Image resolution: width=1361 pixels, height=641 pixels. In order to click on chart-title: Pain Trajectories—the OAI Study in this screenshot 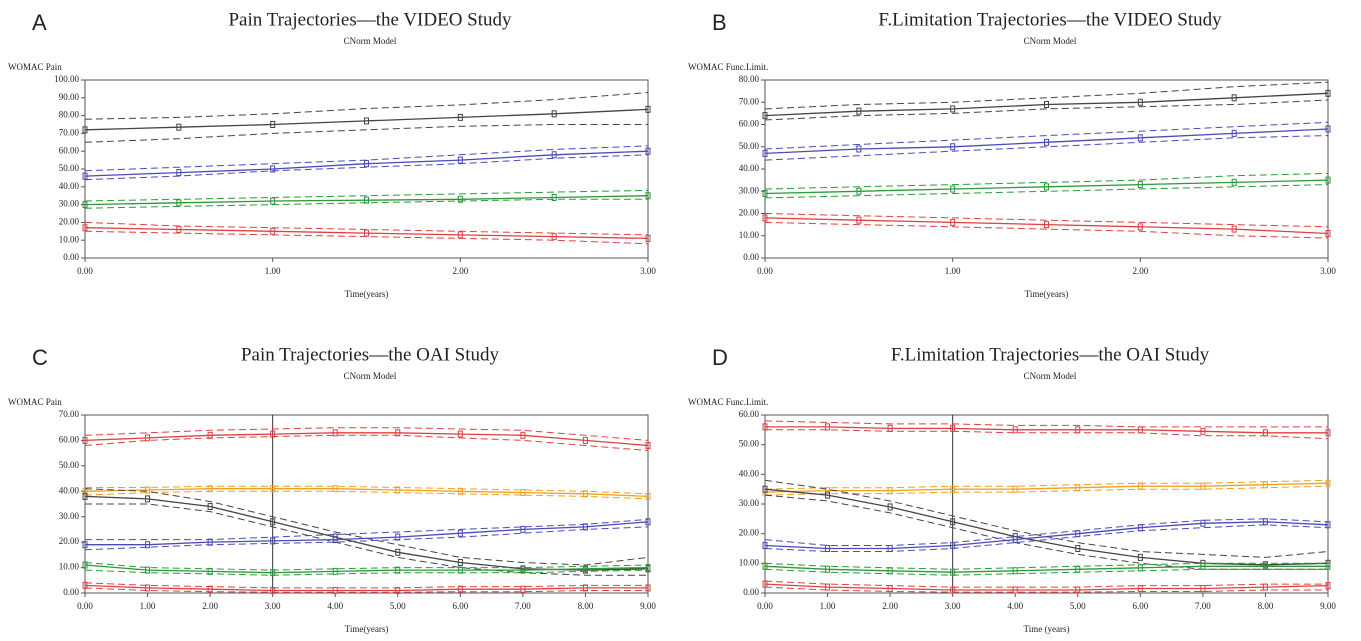, I will do `click(370, 354)`.